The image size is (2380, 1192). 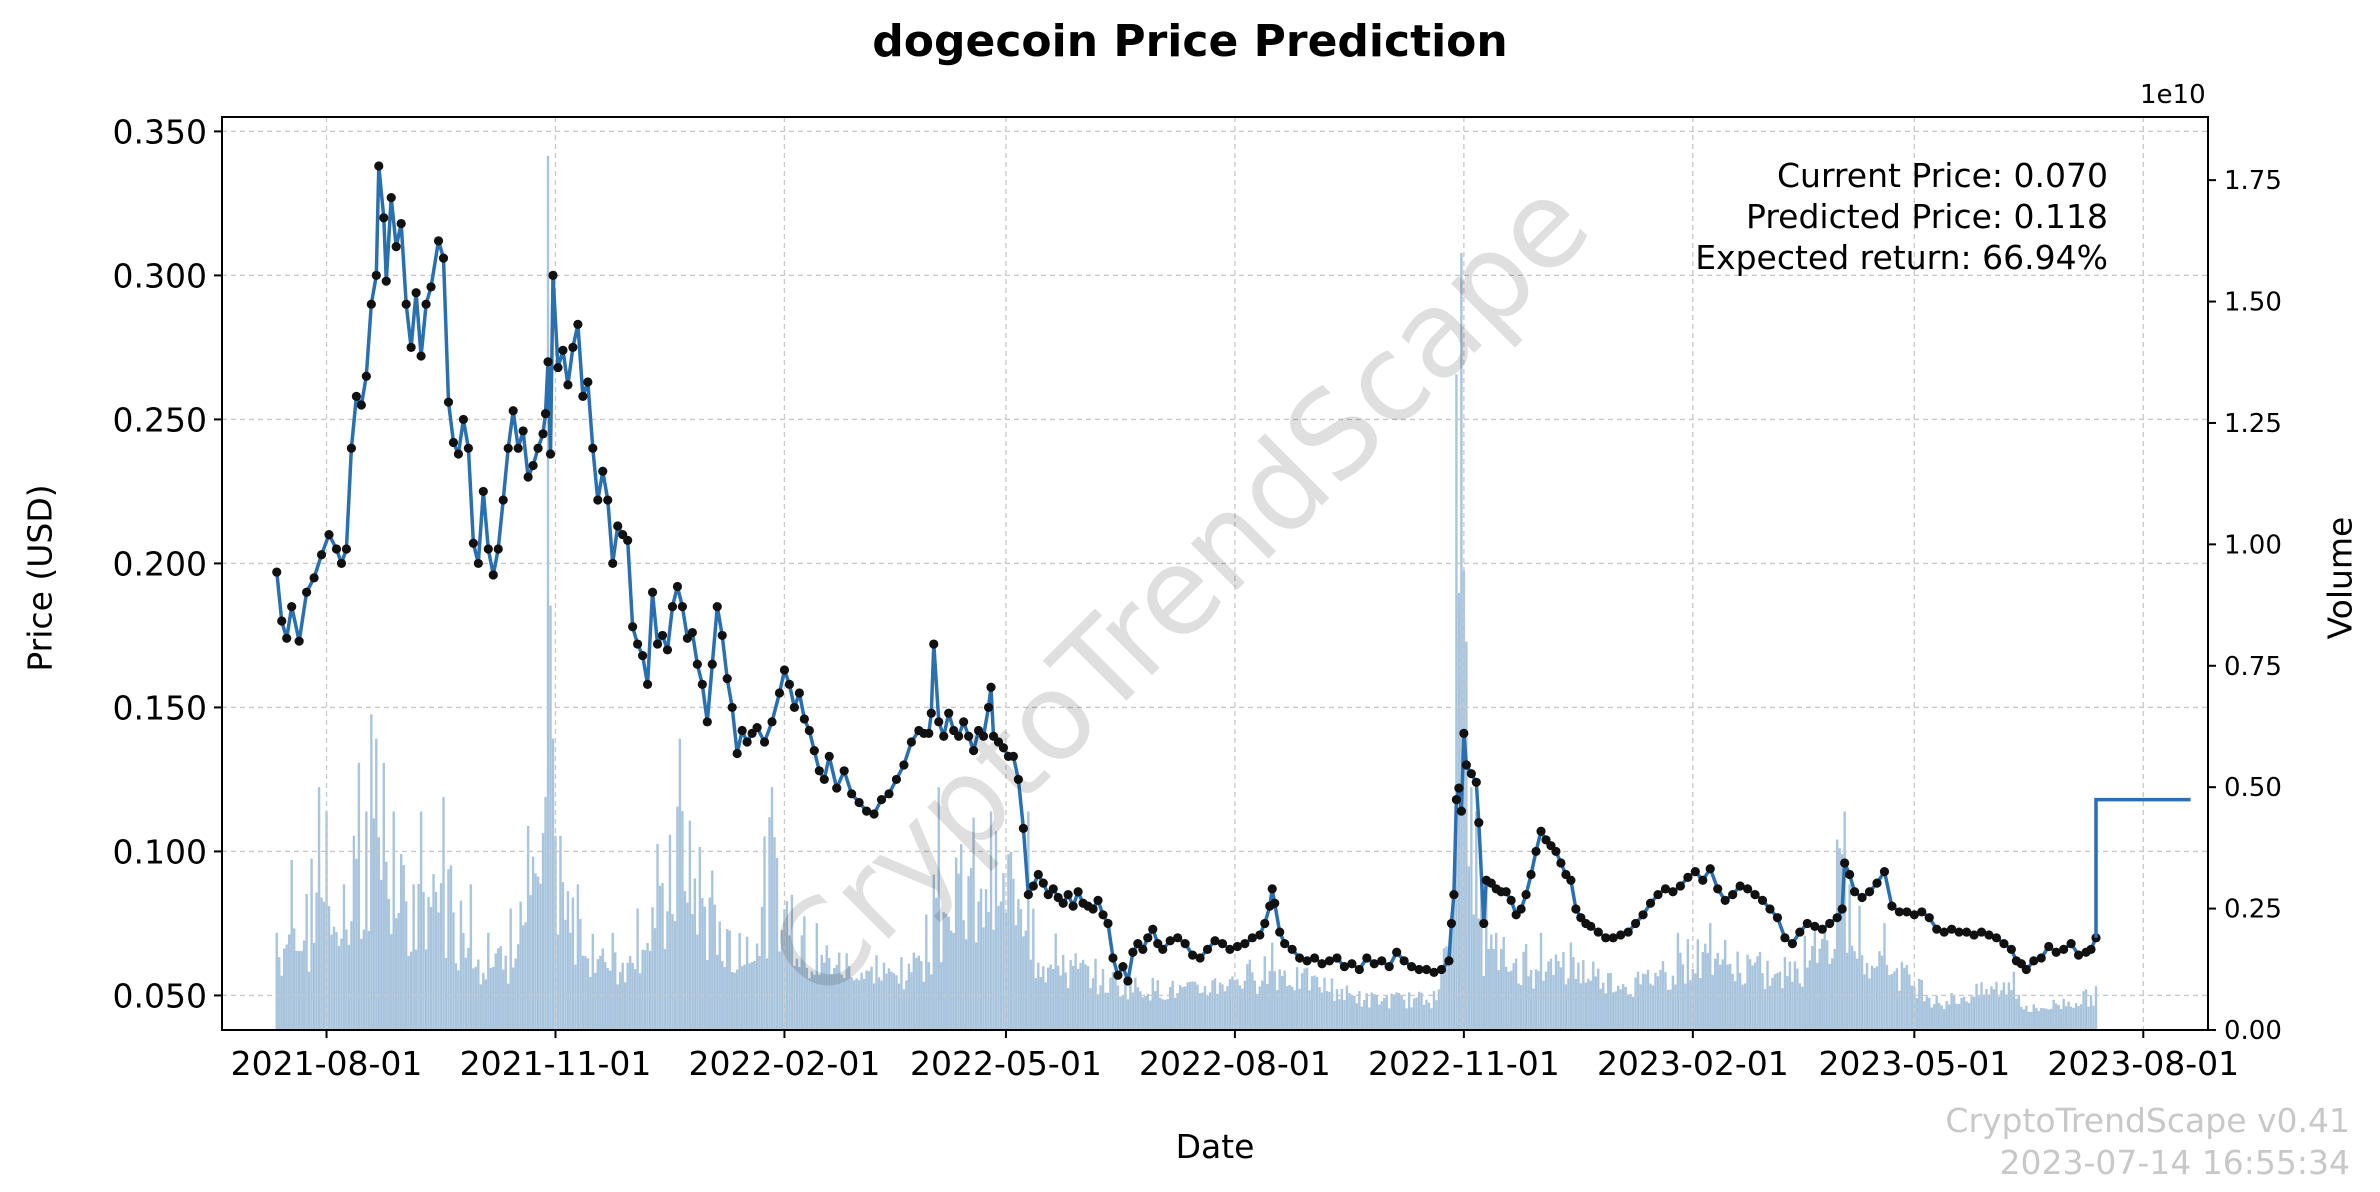 What do you see at coordinates (1006, 1063) in the screenshot?
I see `x-tick-label: 2022-05-01` at bounding box center [1006, 1063].